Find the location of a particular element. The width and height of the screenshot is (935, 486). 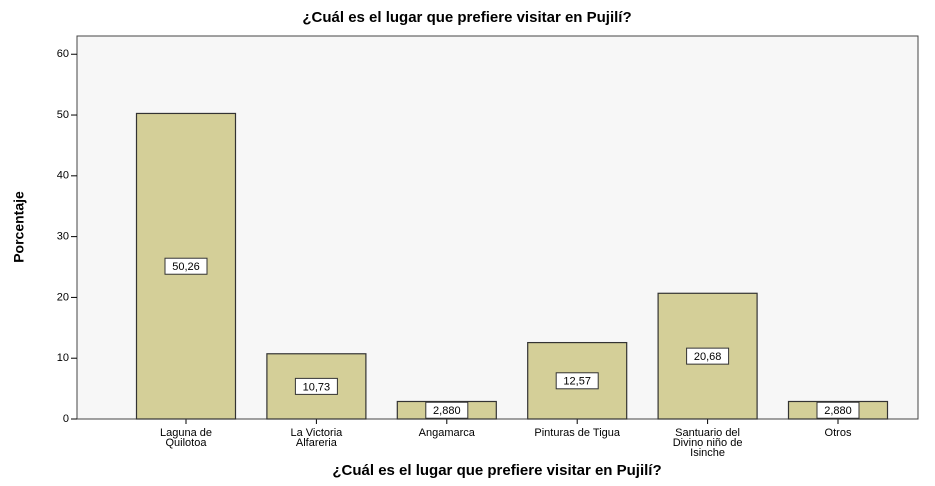

value-label: 12,57 is located at coordinates (577, 382).